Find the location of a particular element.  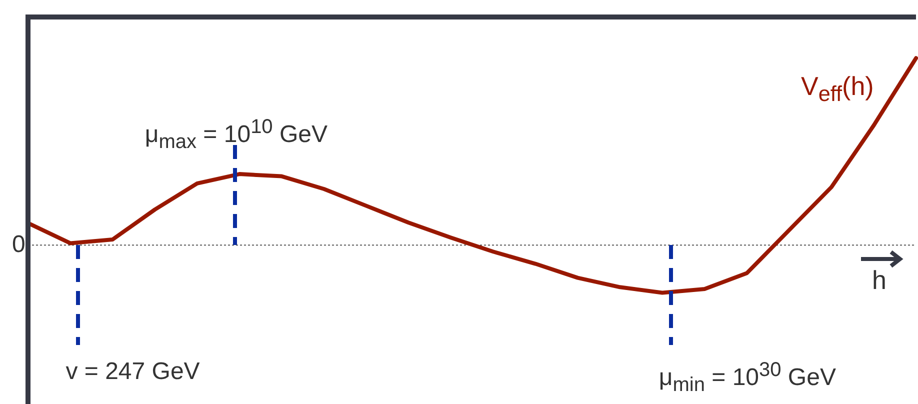

x-axis-title: h is located at coordinates (879, 280).